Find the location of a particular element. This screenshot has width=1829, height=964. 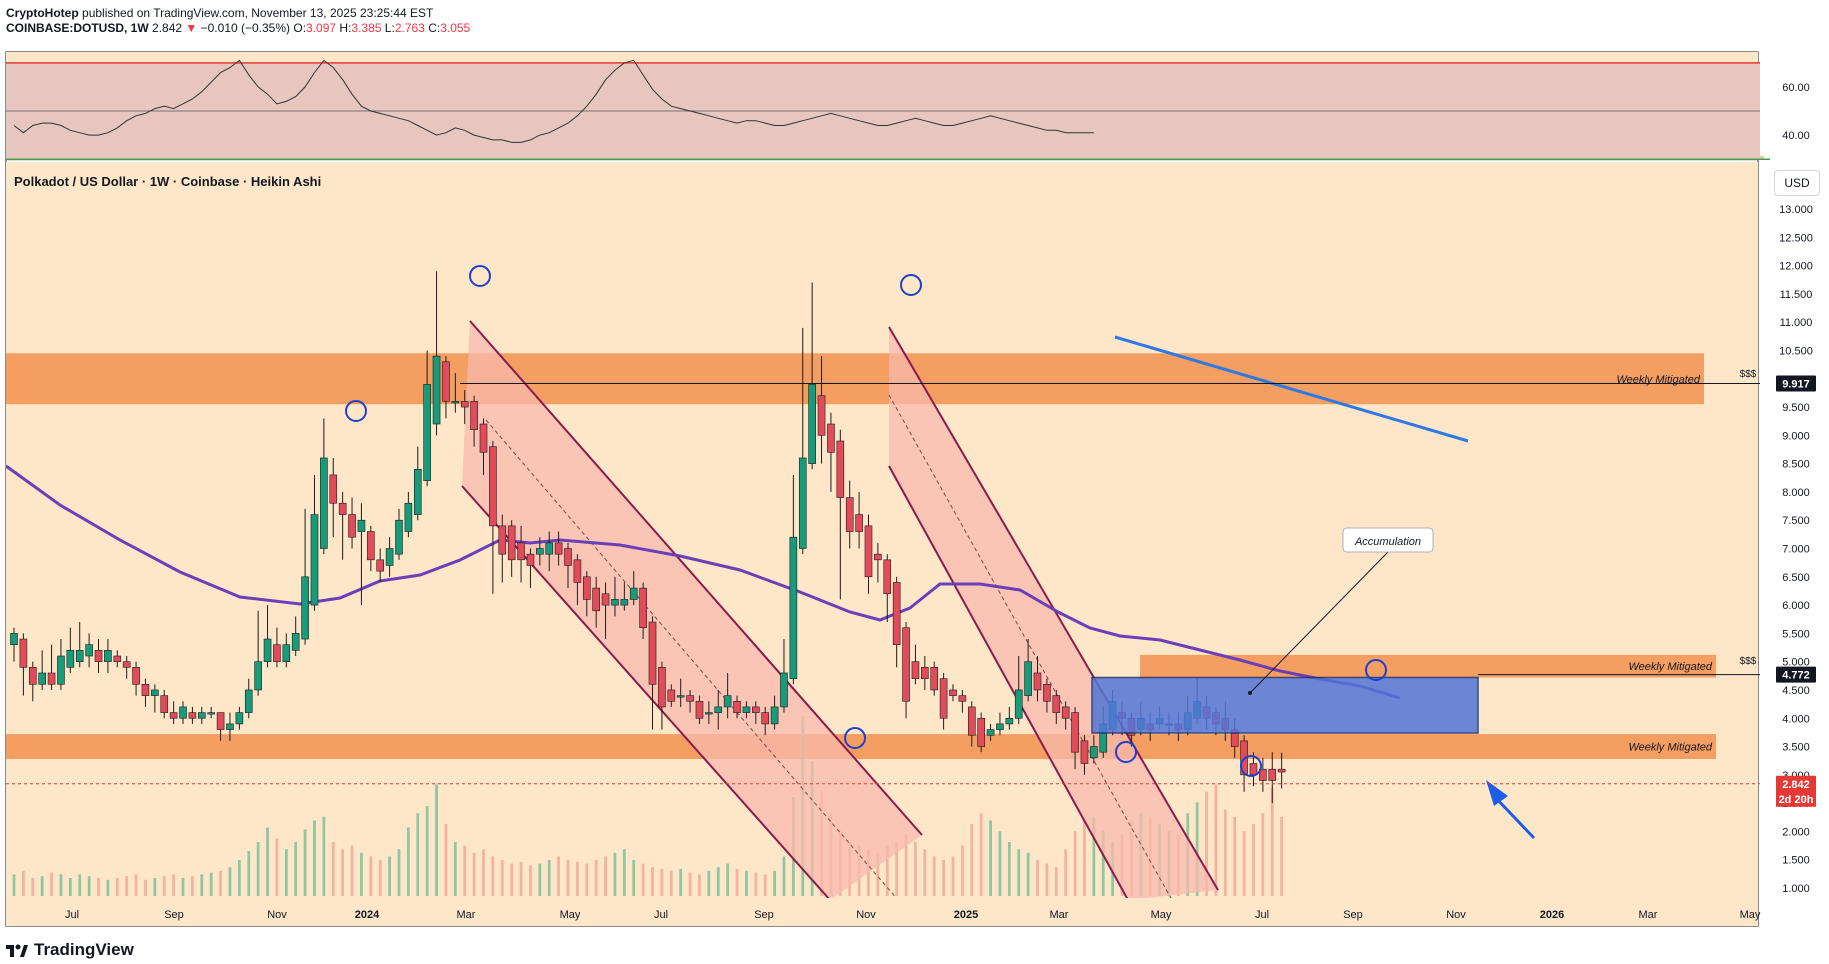

time-axis is located at coordinates (882, 912).